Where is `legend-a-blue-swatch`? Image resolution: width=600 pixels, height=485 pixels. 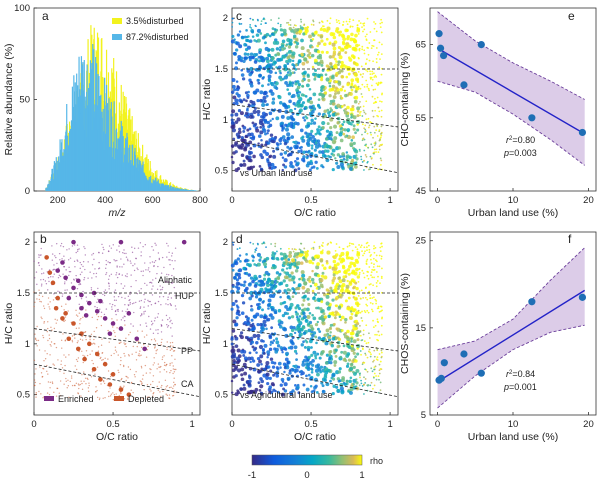 legend-a-blue-swatch is located at coordinates (117, 37).